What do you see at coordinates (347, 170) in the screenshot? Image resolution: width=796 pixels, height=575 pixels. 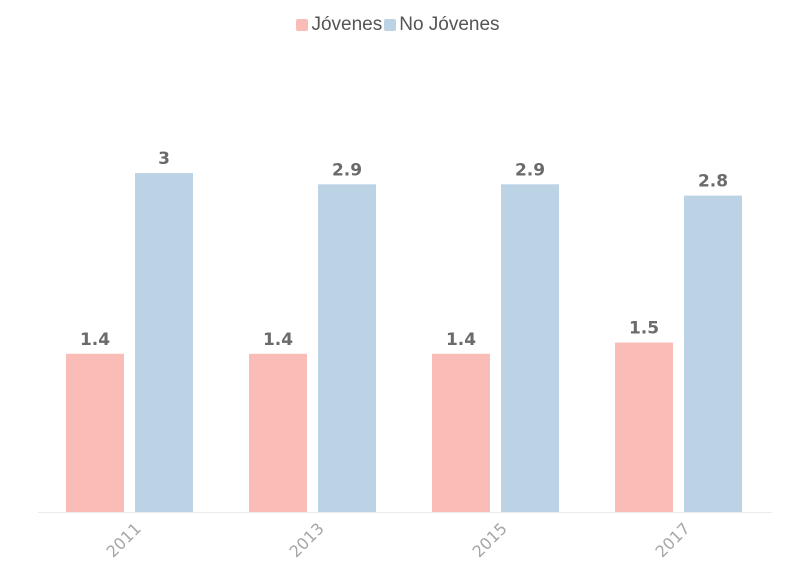 I see `value-label-no-jovenes-2013: 2.9` at bounding box center [347, 170].